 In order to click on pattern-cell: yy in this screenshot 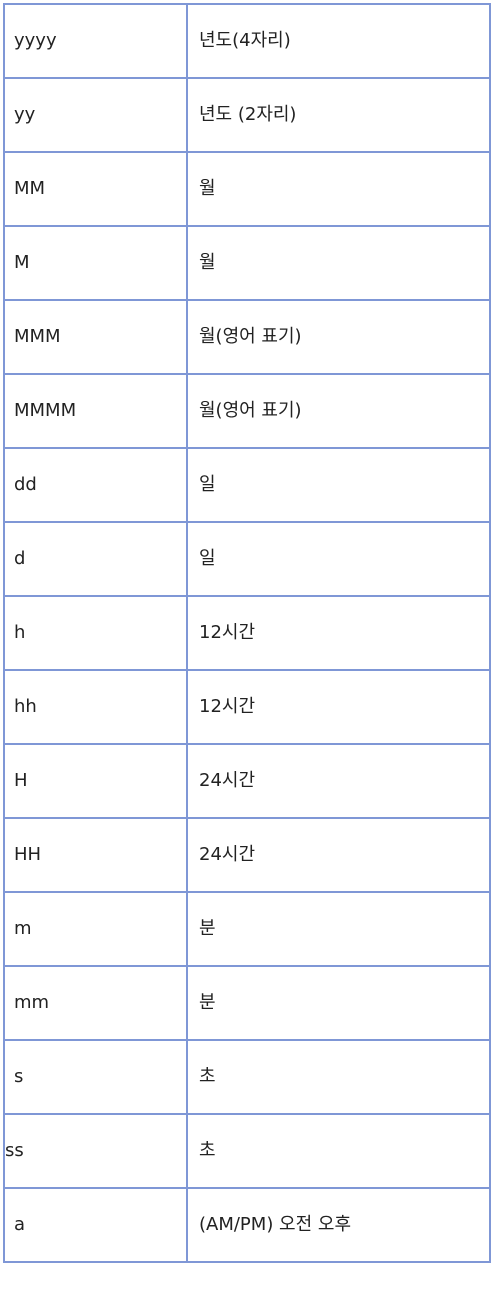, I will do `click(95, 115)`.